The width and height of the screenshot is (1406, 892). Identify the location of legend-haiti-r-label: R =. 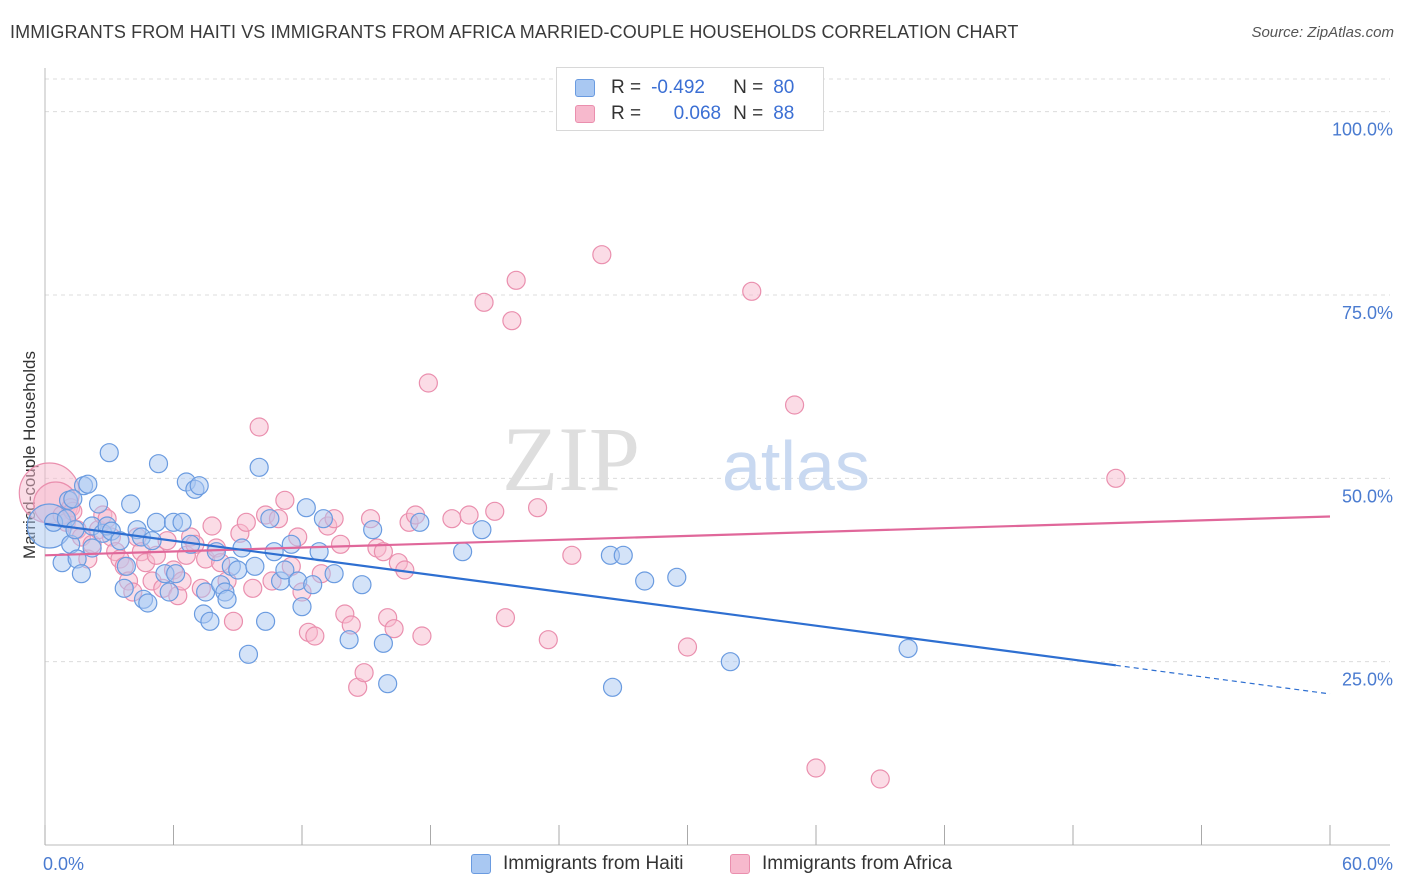
(626, 87).